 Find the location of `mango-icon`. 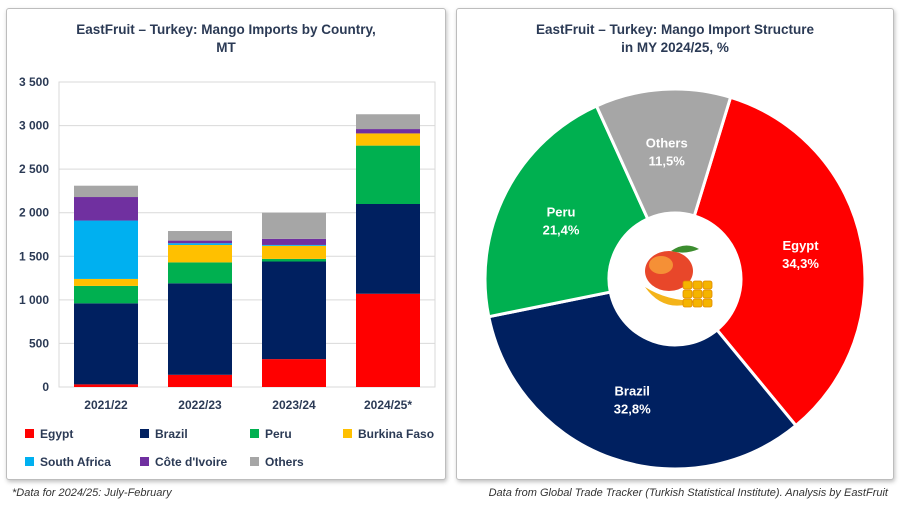

mango-icon is located at coordinates (679, 276).